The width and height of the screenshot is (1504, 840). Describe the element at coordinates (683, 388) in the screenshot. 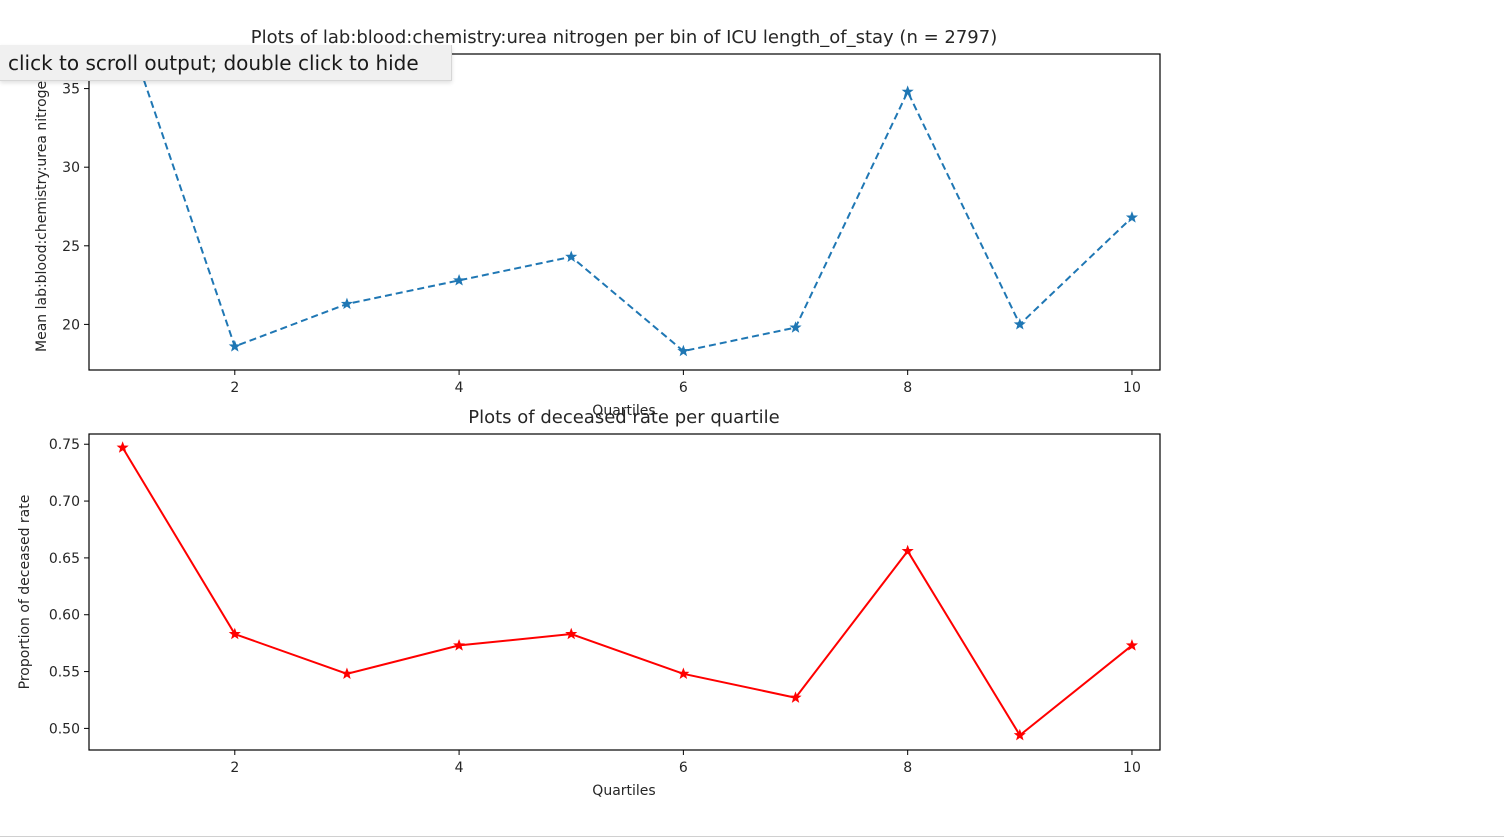

I see `urea-x-tick-label: 6` at that location.